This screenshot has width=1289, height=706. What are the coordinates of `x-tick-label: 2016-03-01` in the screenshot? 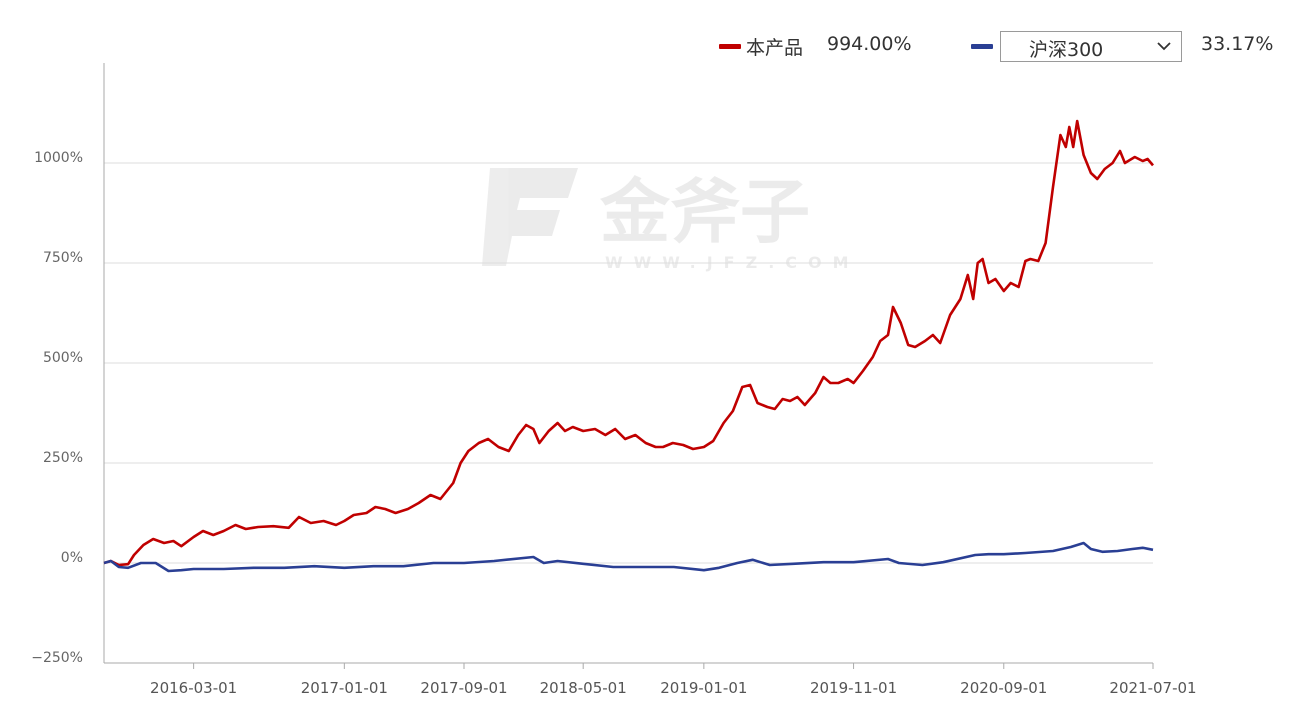 It's located at (193, 688).